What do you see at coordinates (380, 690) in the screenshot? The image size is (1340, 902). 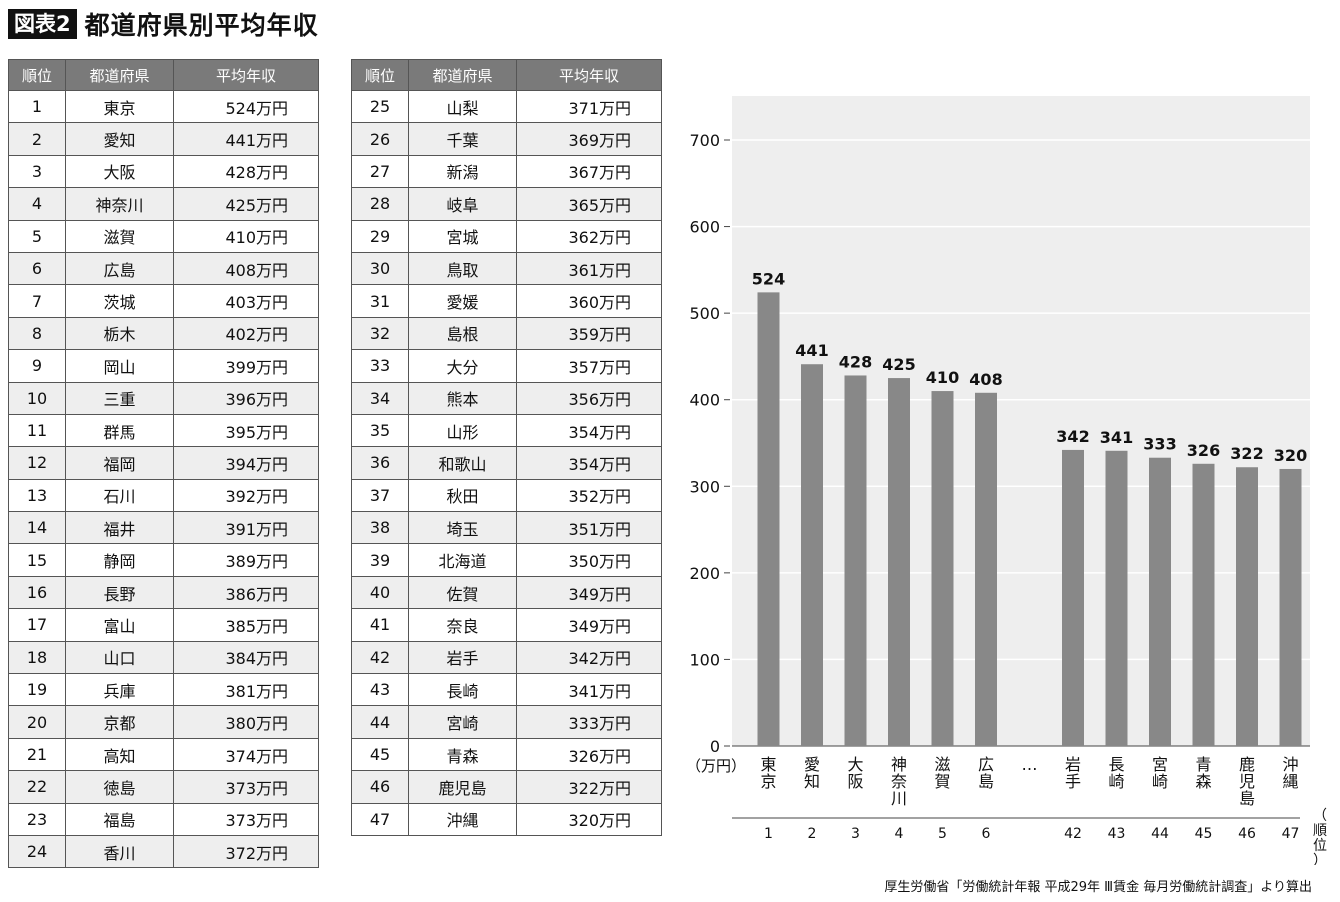 I see `rank-cell: 43` at bounding box center [380, 690].